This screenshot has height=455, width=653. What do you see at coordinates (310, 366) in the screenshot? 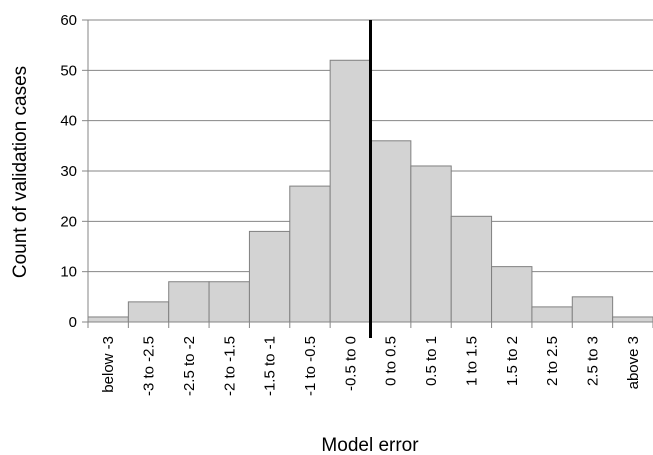
I see `x-tick-label: -1 to -0.5` at bounding box center [310, 366].